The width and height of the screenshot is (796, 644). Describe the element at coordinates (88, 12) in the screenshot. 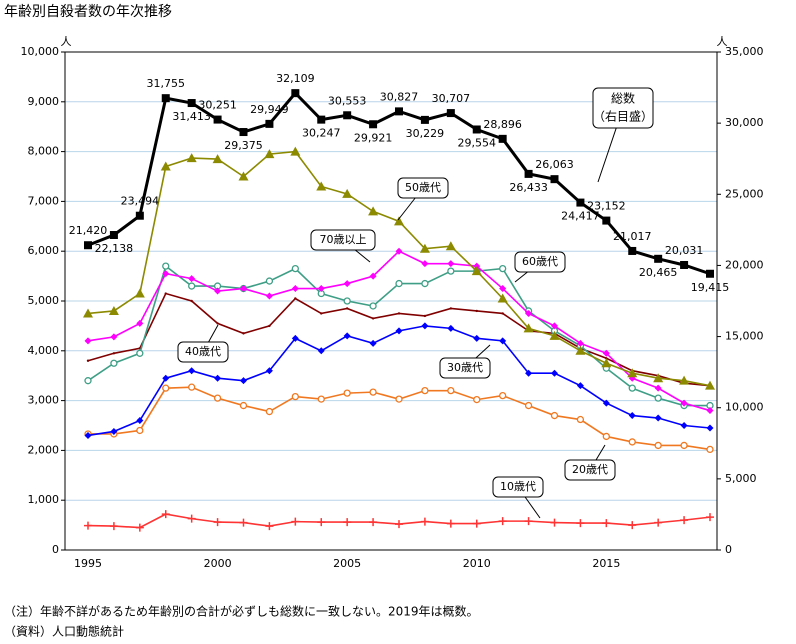

I see `chart-title: 年齢別自殺者数の年次推移` at that location.